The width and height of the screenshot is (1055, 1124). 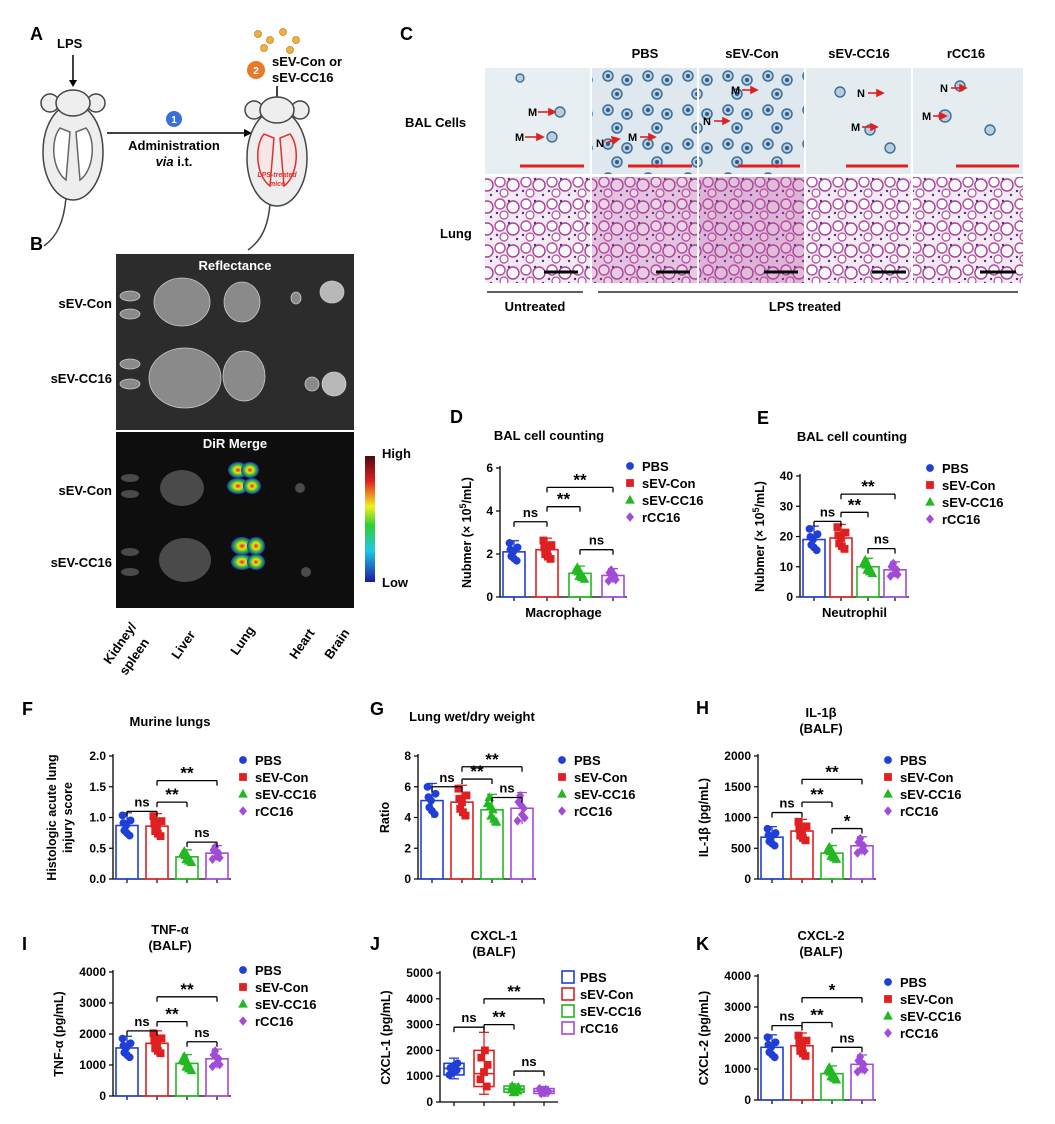 What do you see at coordinates (407, 879) in the screenshot?
I see `y-tick-label-g: 0` at bounding box center [407, 879].